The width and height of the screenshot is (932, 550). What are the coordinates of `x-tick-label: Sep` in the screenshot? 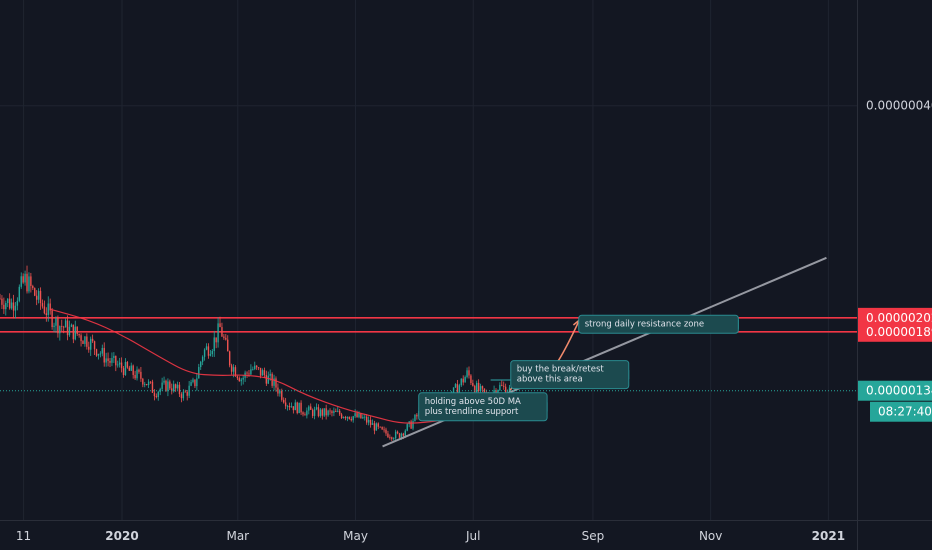 It's located at (593, 536).